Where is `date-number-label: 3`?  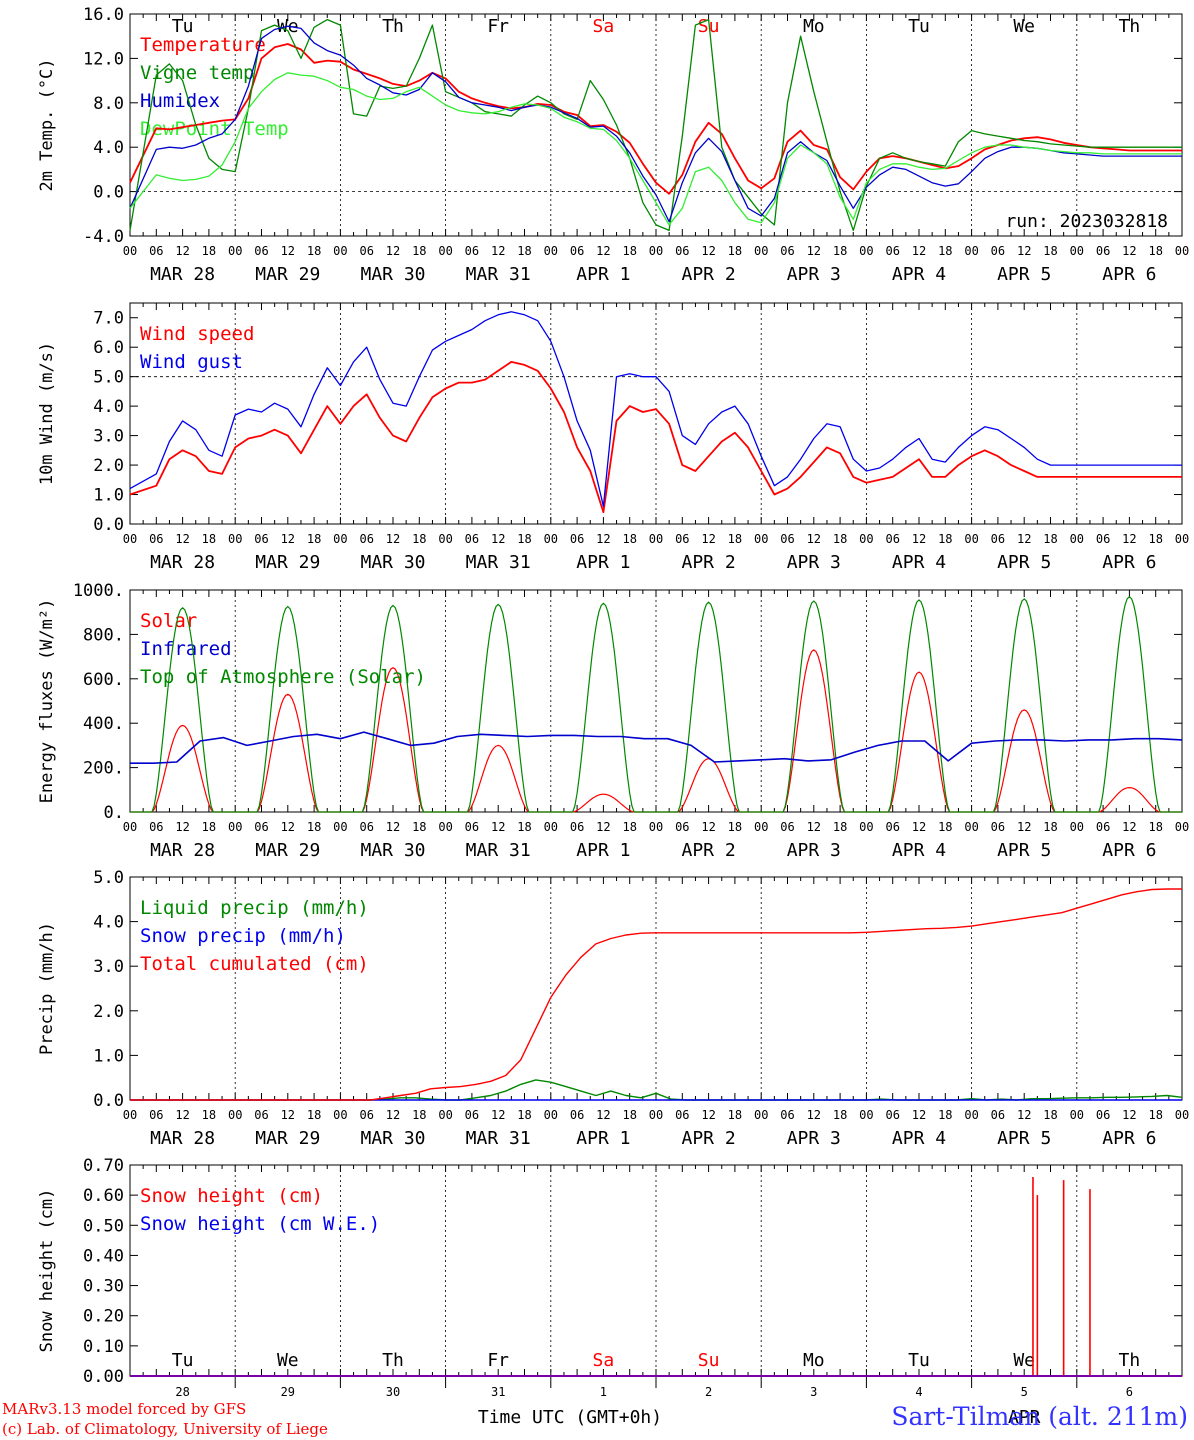
date-number-label: 3 is located at coordinates (813, 1392).